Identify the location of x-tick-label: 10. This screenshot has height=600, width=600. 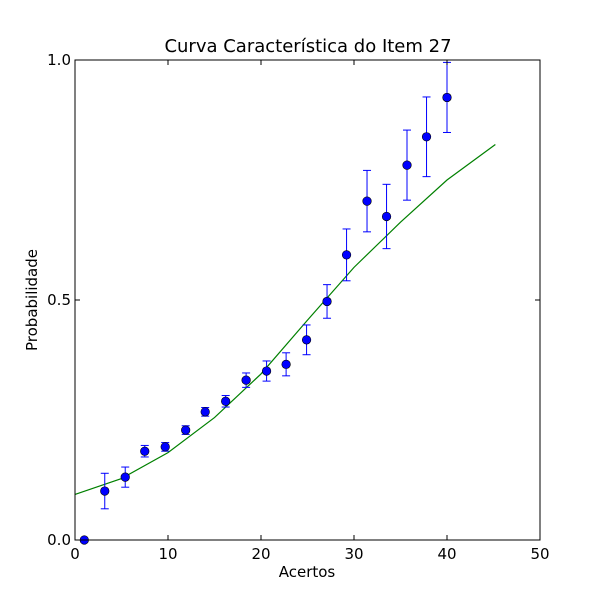
(167, 554).